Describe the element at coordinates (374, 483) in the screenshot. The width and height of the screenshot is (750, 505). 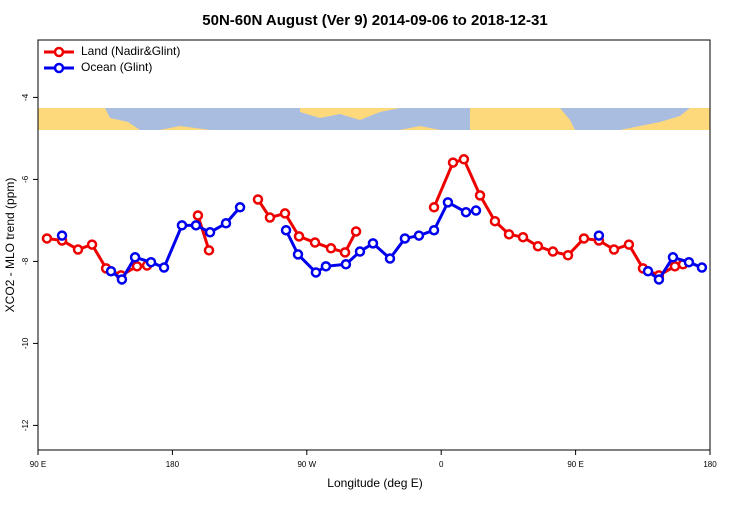
I see `x-axis-label: Longitude (deg E)` at that location.